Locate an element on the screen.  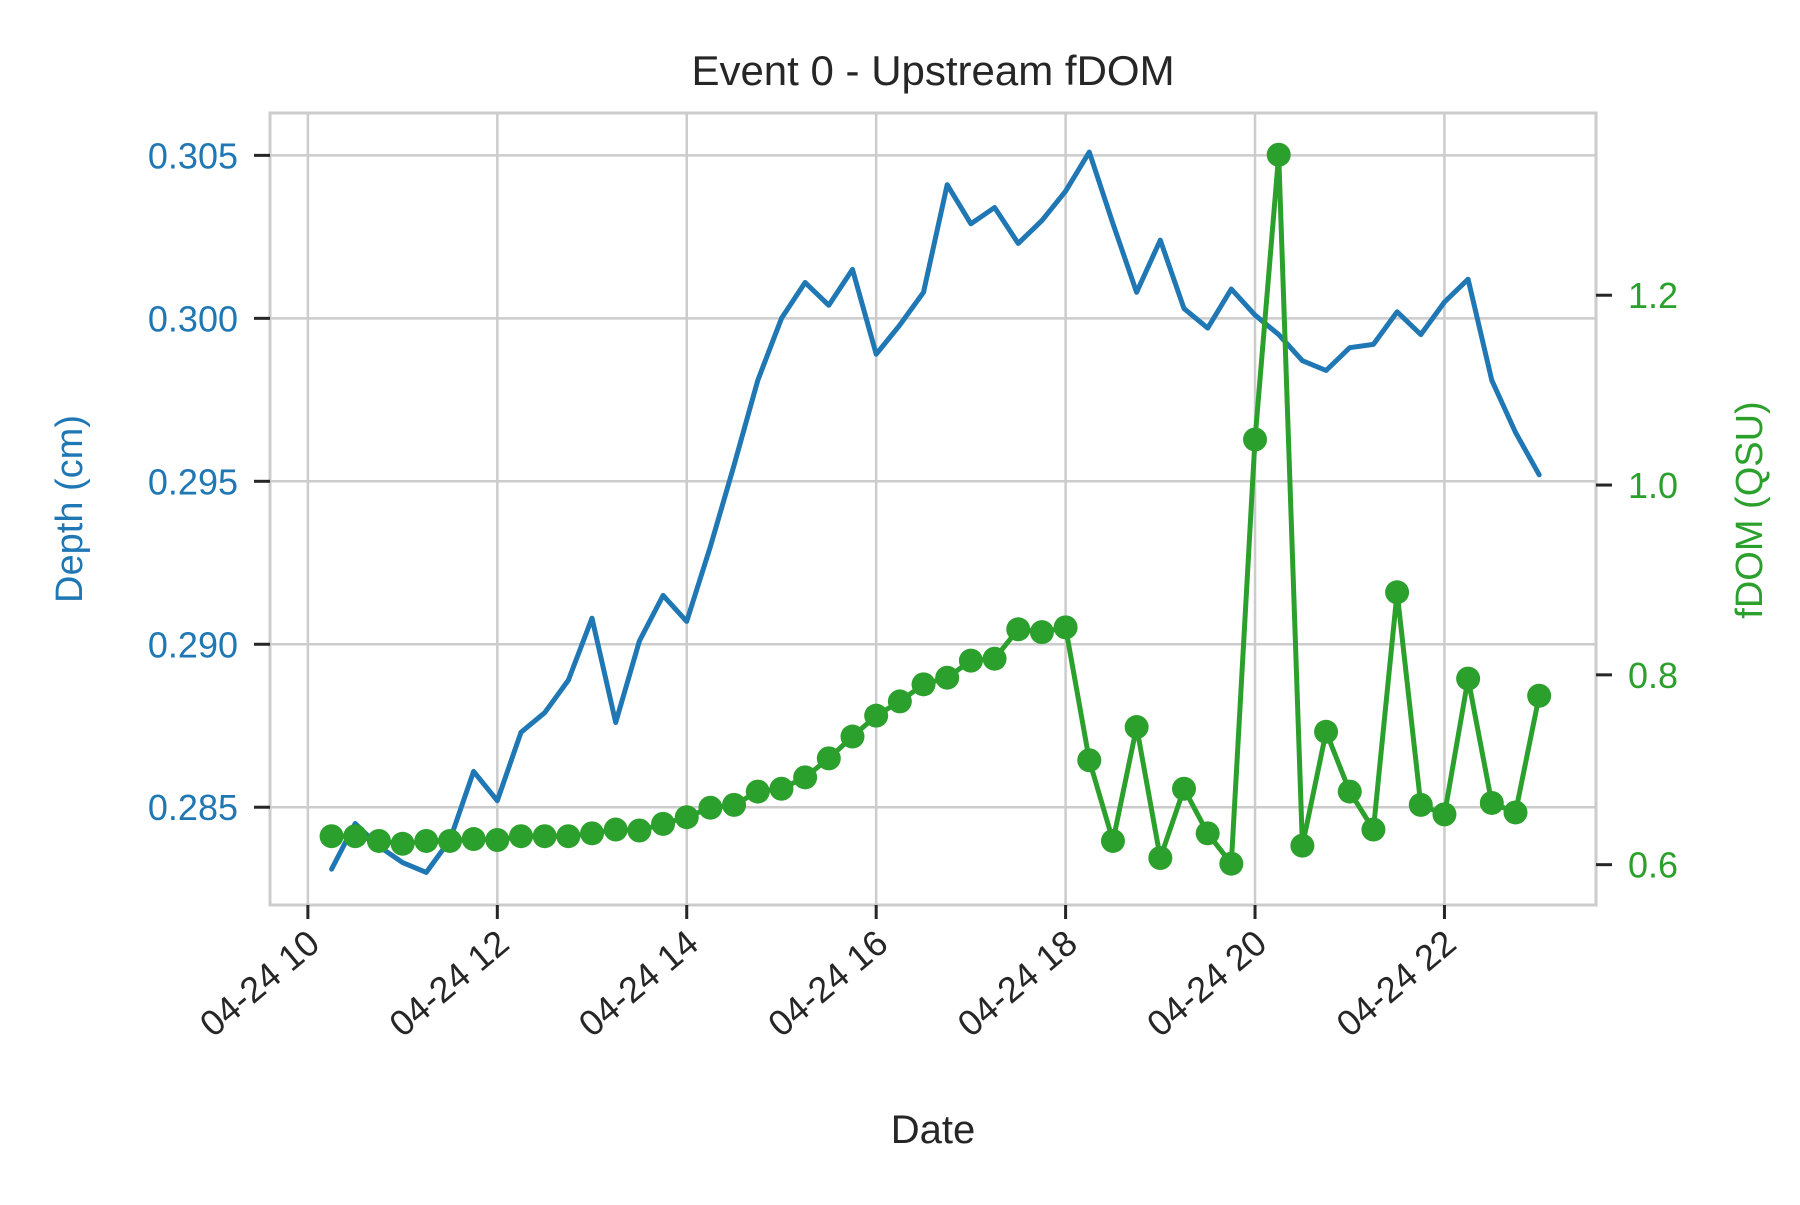
x-tick-label: 04-24 18 is located at coordinates (1017, 983).